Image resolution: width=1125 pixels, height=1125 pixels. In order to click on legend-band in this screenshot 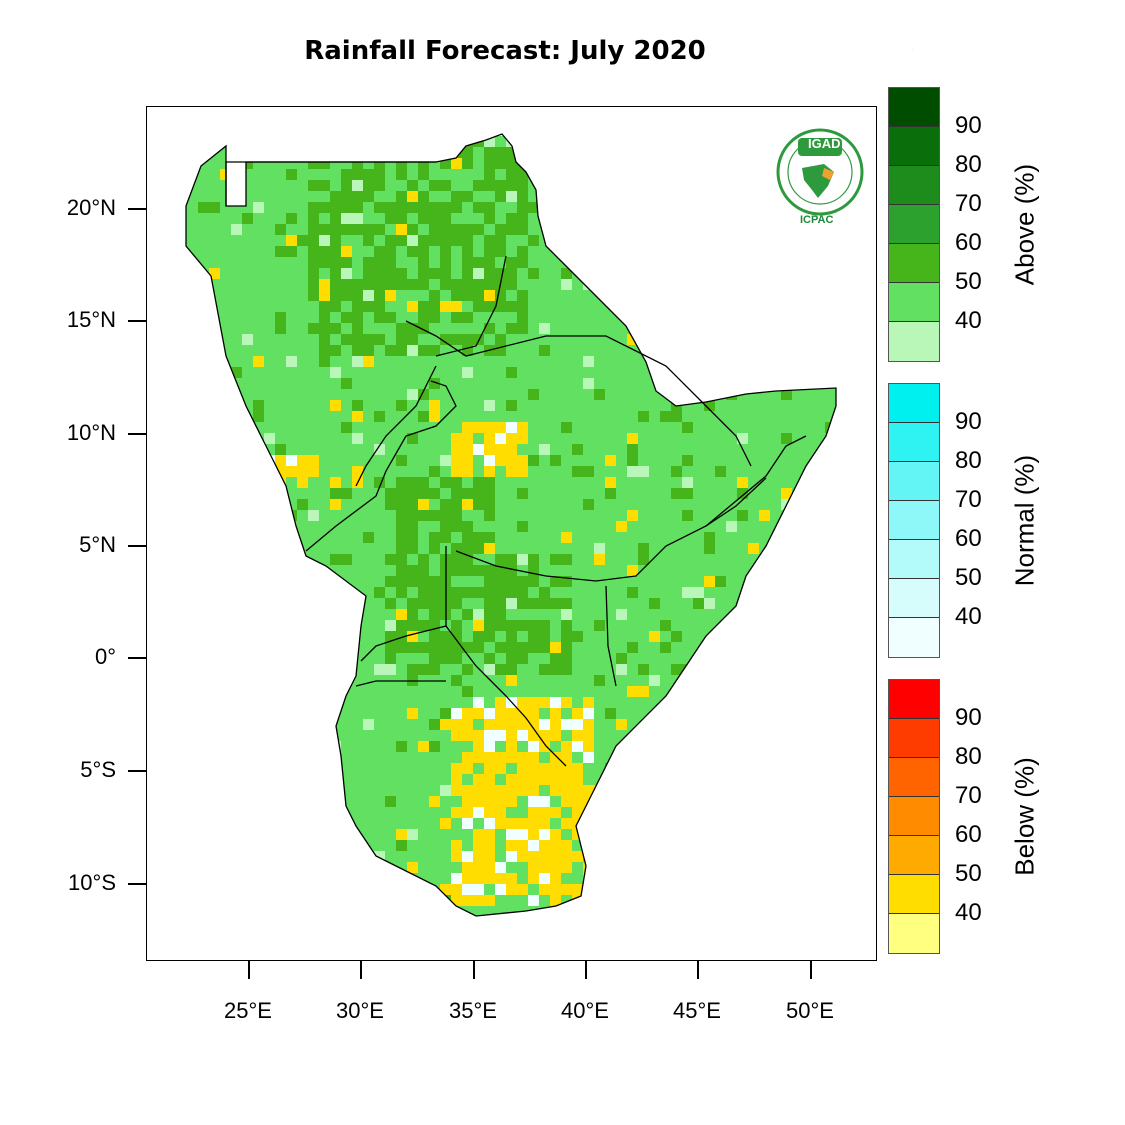, I will do `click(914, 403)`.